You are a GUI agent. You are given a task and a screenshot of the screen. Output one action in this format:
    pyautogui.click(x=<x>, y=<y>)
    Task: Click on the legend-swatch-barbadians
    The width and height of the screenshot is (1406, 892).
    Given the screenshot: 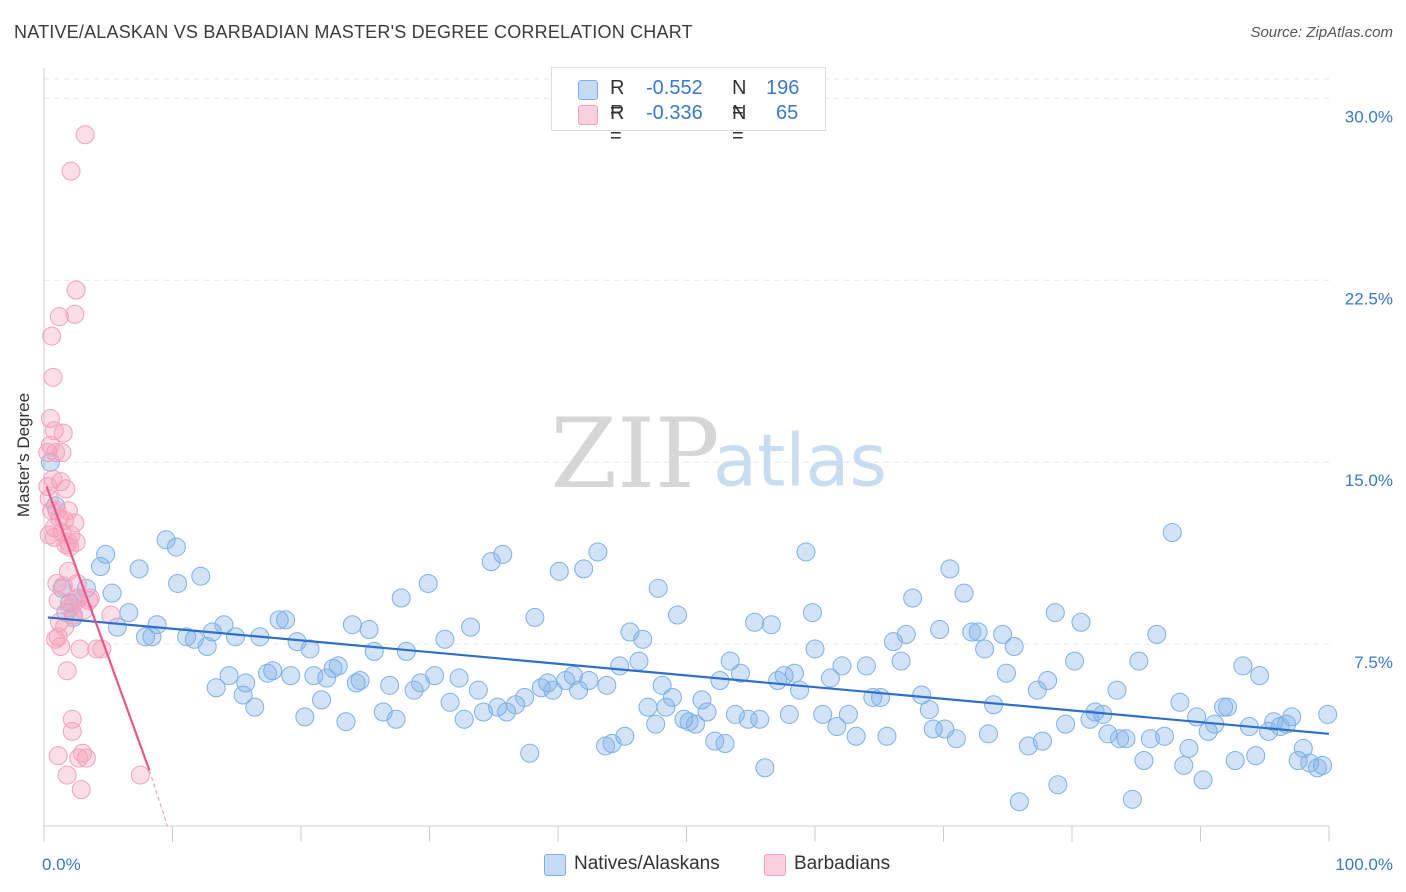 What is the action you would take?
    pyautogui.click(x=588, y=115)
    